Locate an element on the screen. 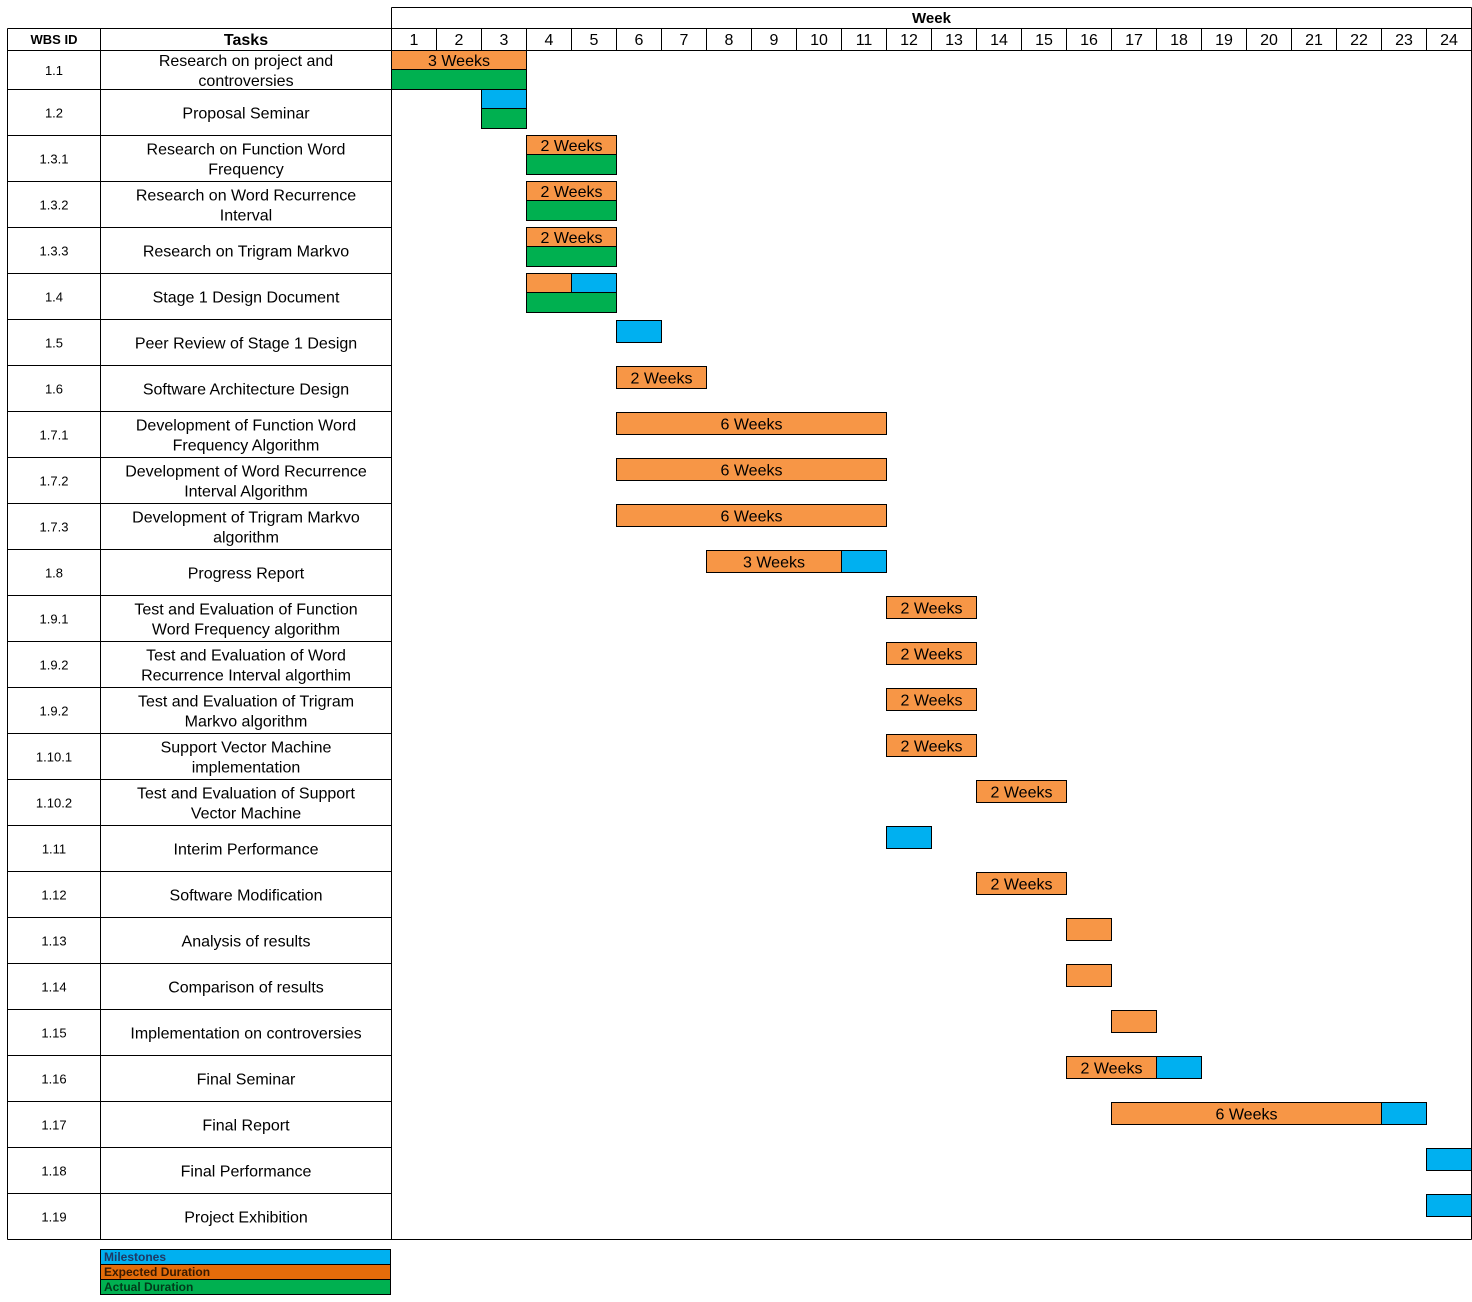 The image size is (1472, 1302). task-name: Progress Report is located at coordinates (246, 574).